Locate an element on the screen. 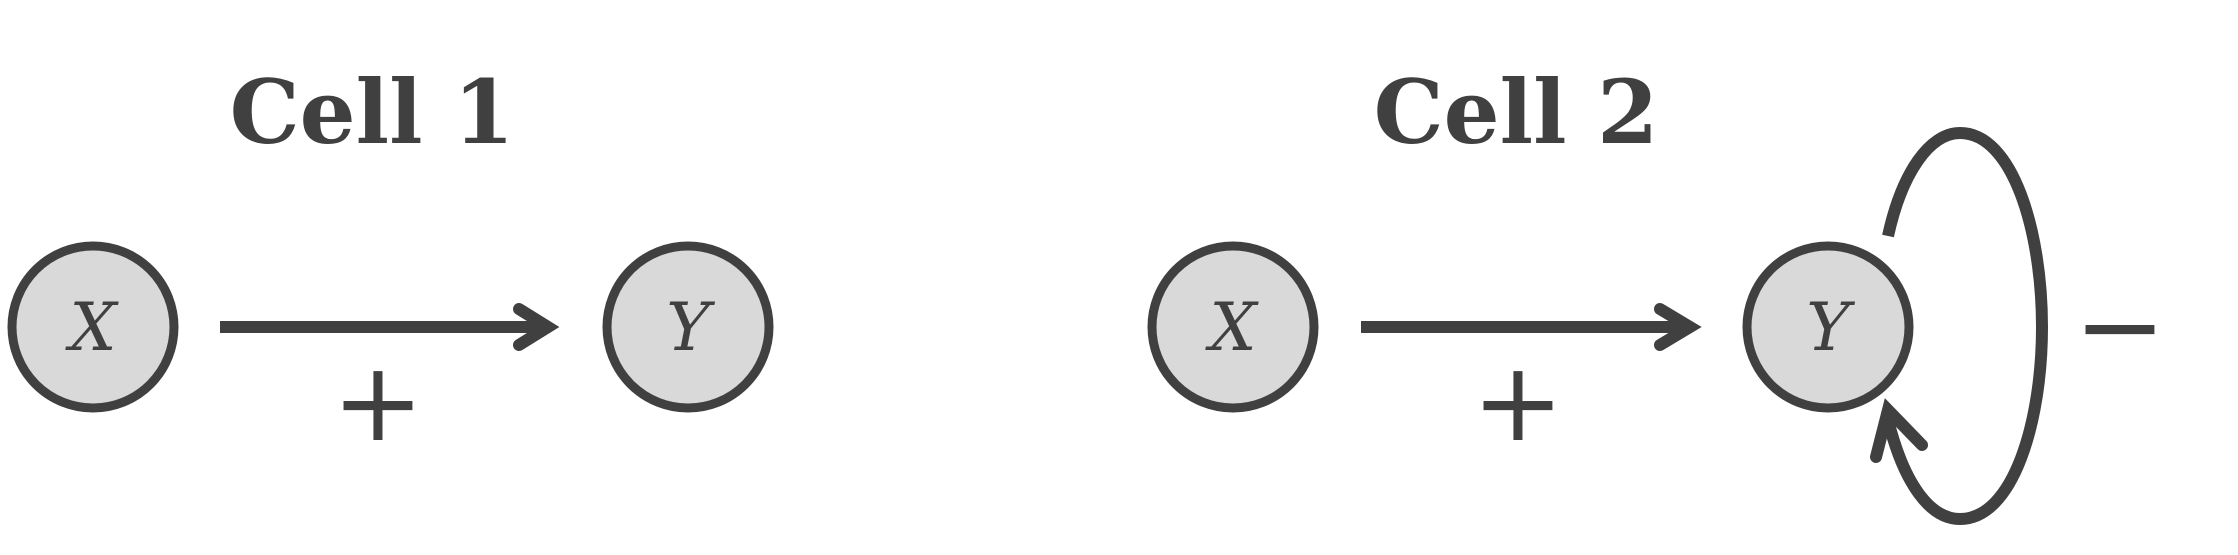 The height and width of the screenshot is (555, 2238). cell-1-edge-x-to-y: + is located at coordinates (390, 384).